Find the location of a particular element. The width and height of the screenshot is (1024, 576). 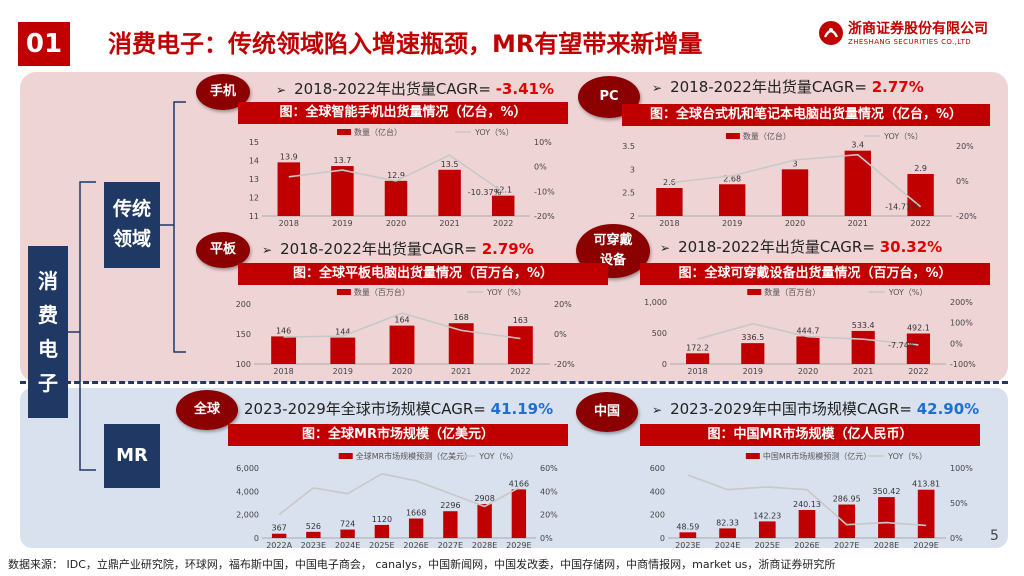

bar-value-label: 48.59 is located at coordinates (687, 526).